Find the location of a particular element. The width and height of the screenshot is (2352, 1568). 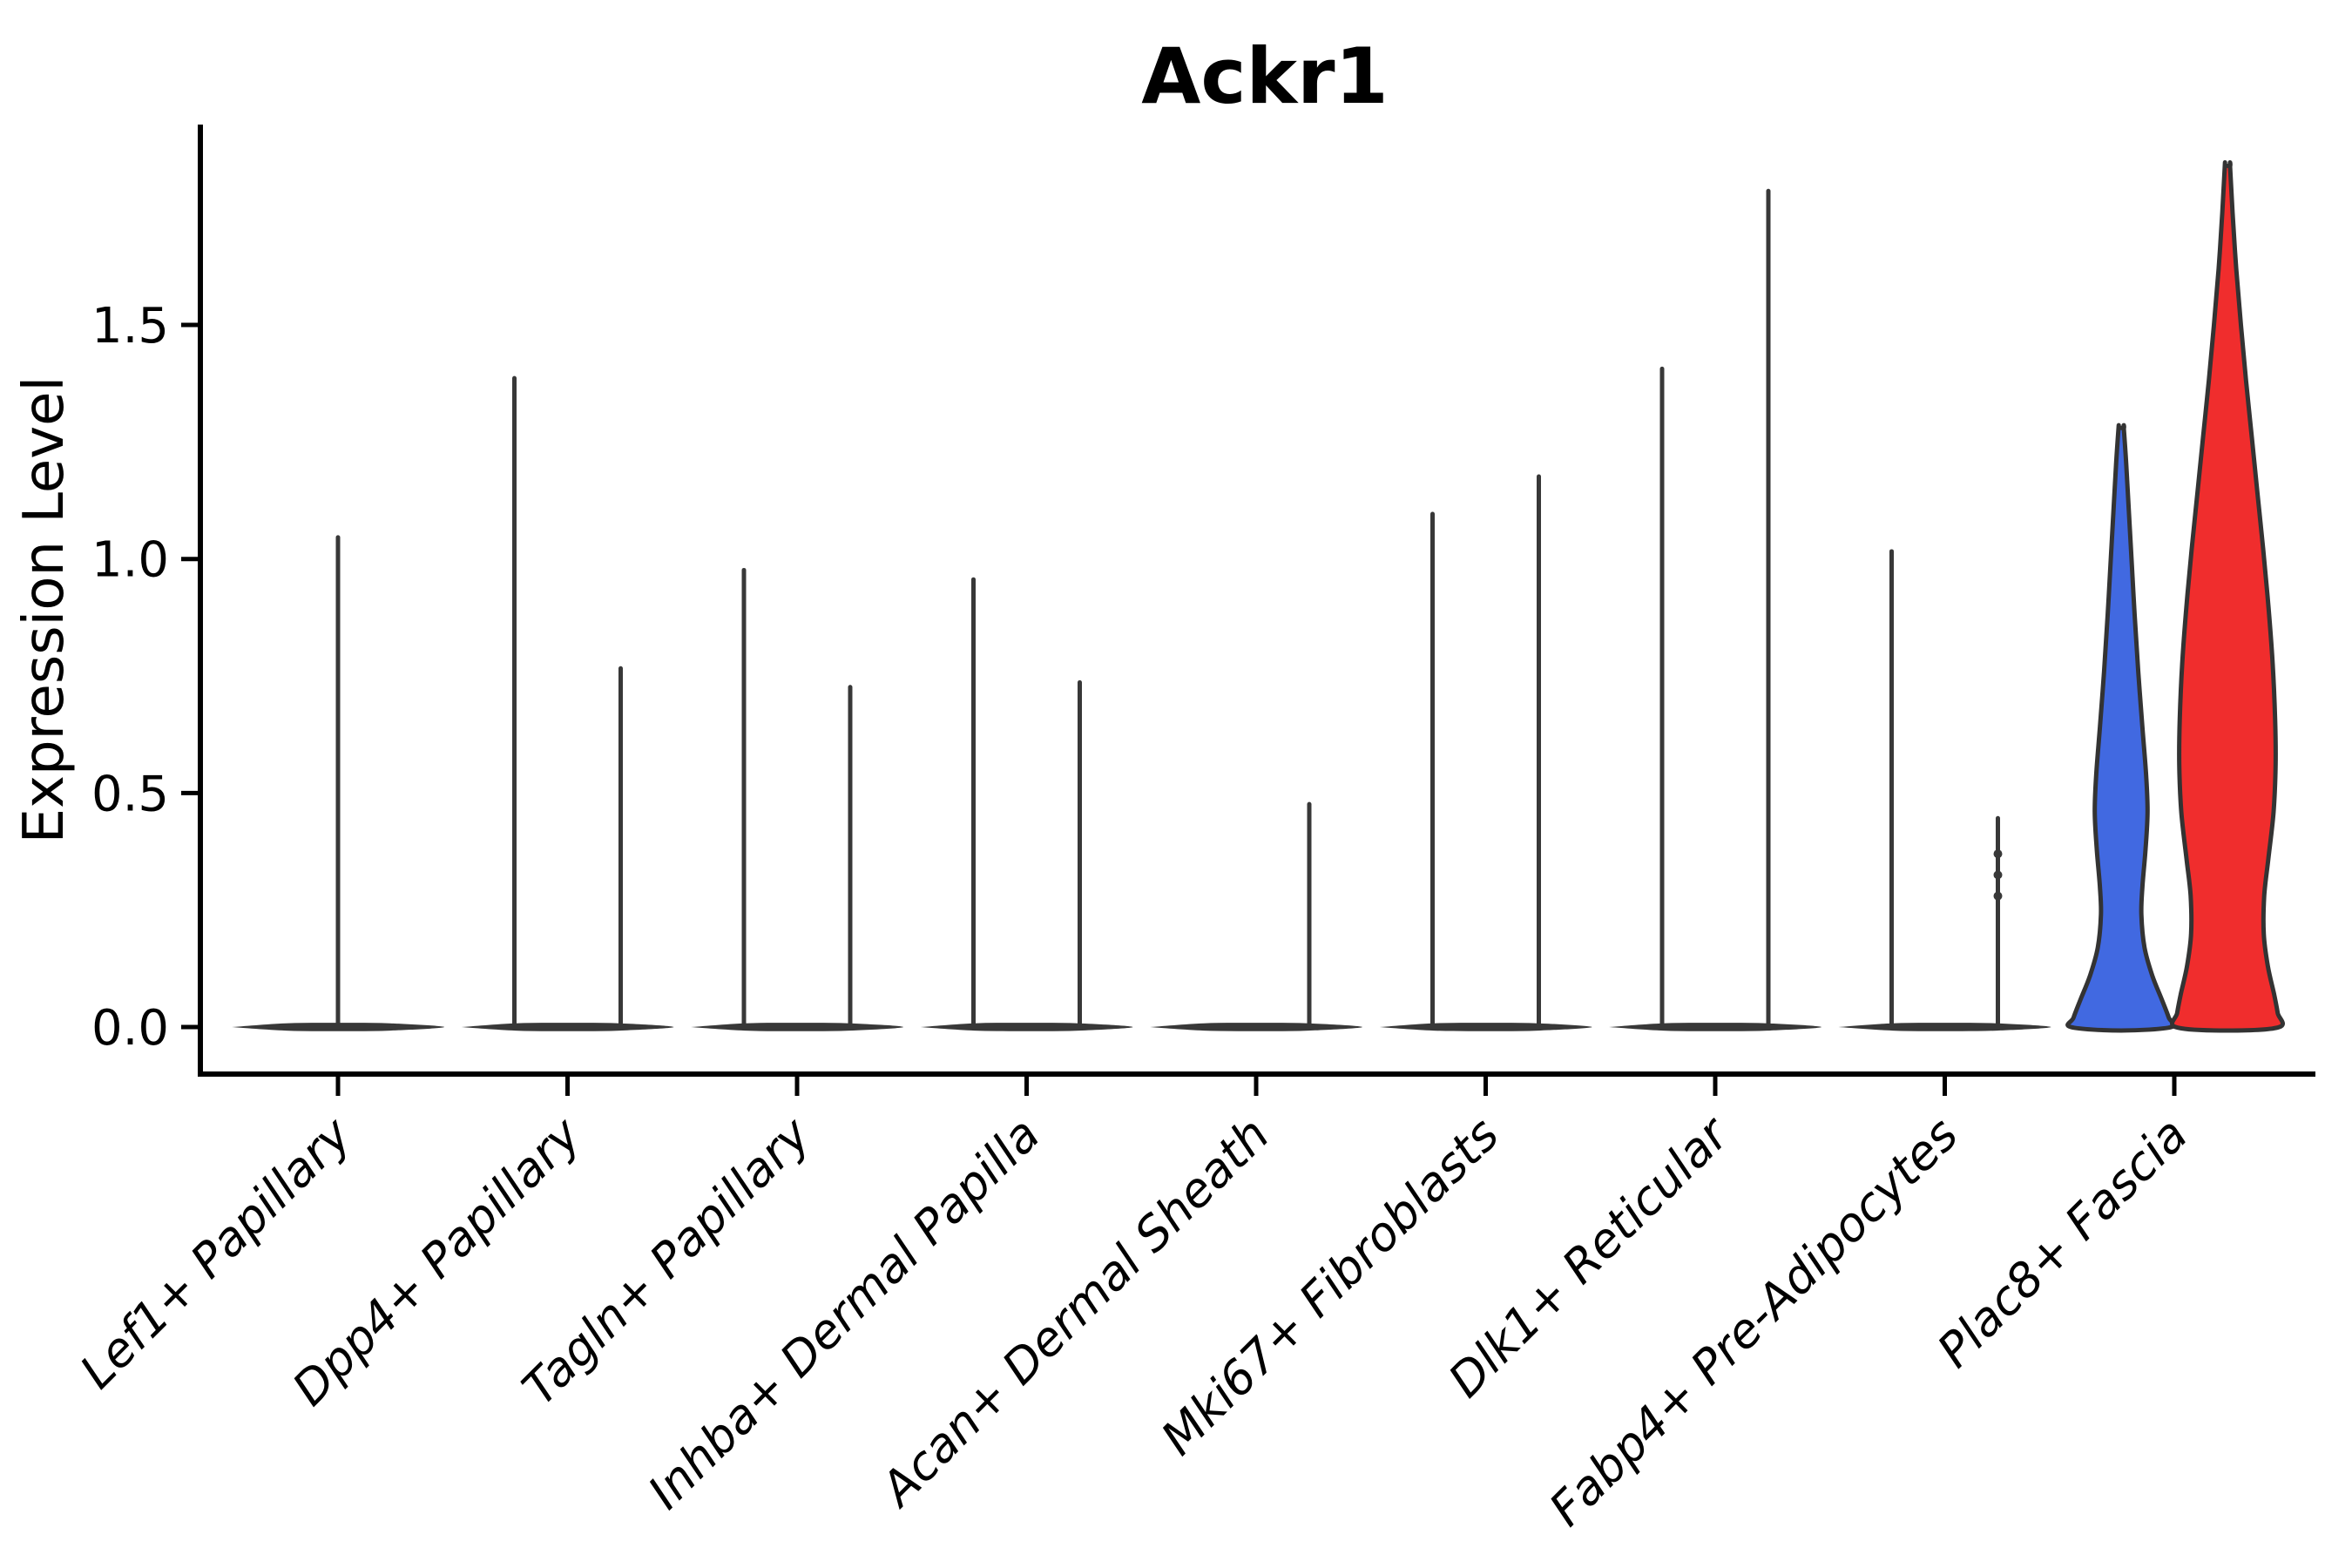

x-tick-label: Acan+ Dermal Sheath is located at coordinates (1074, 1312).